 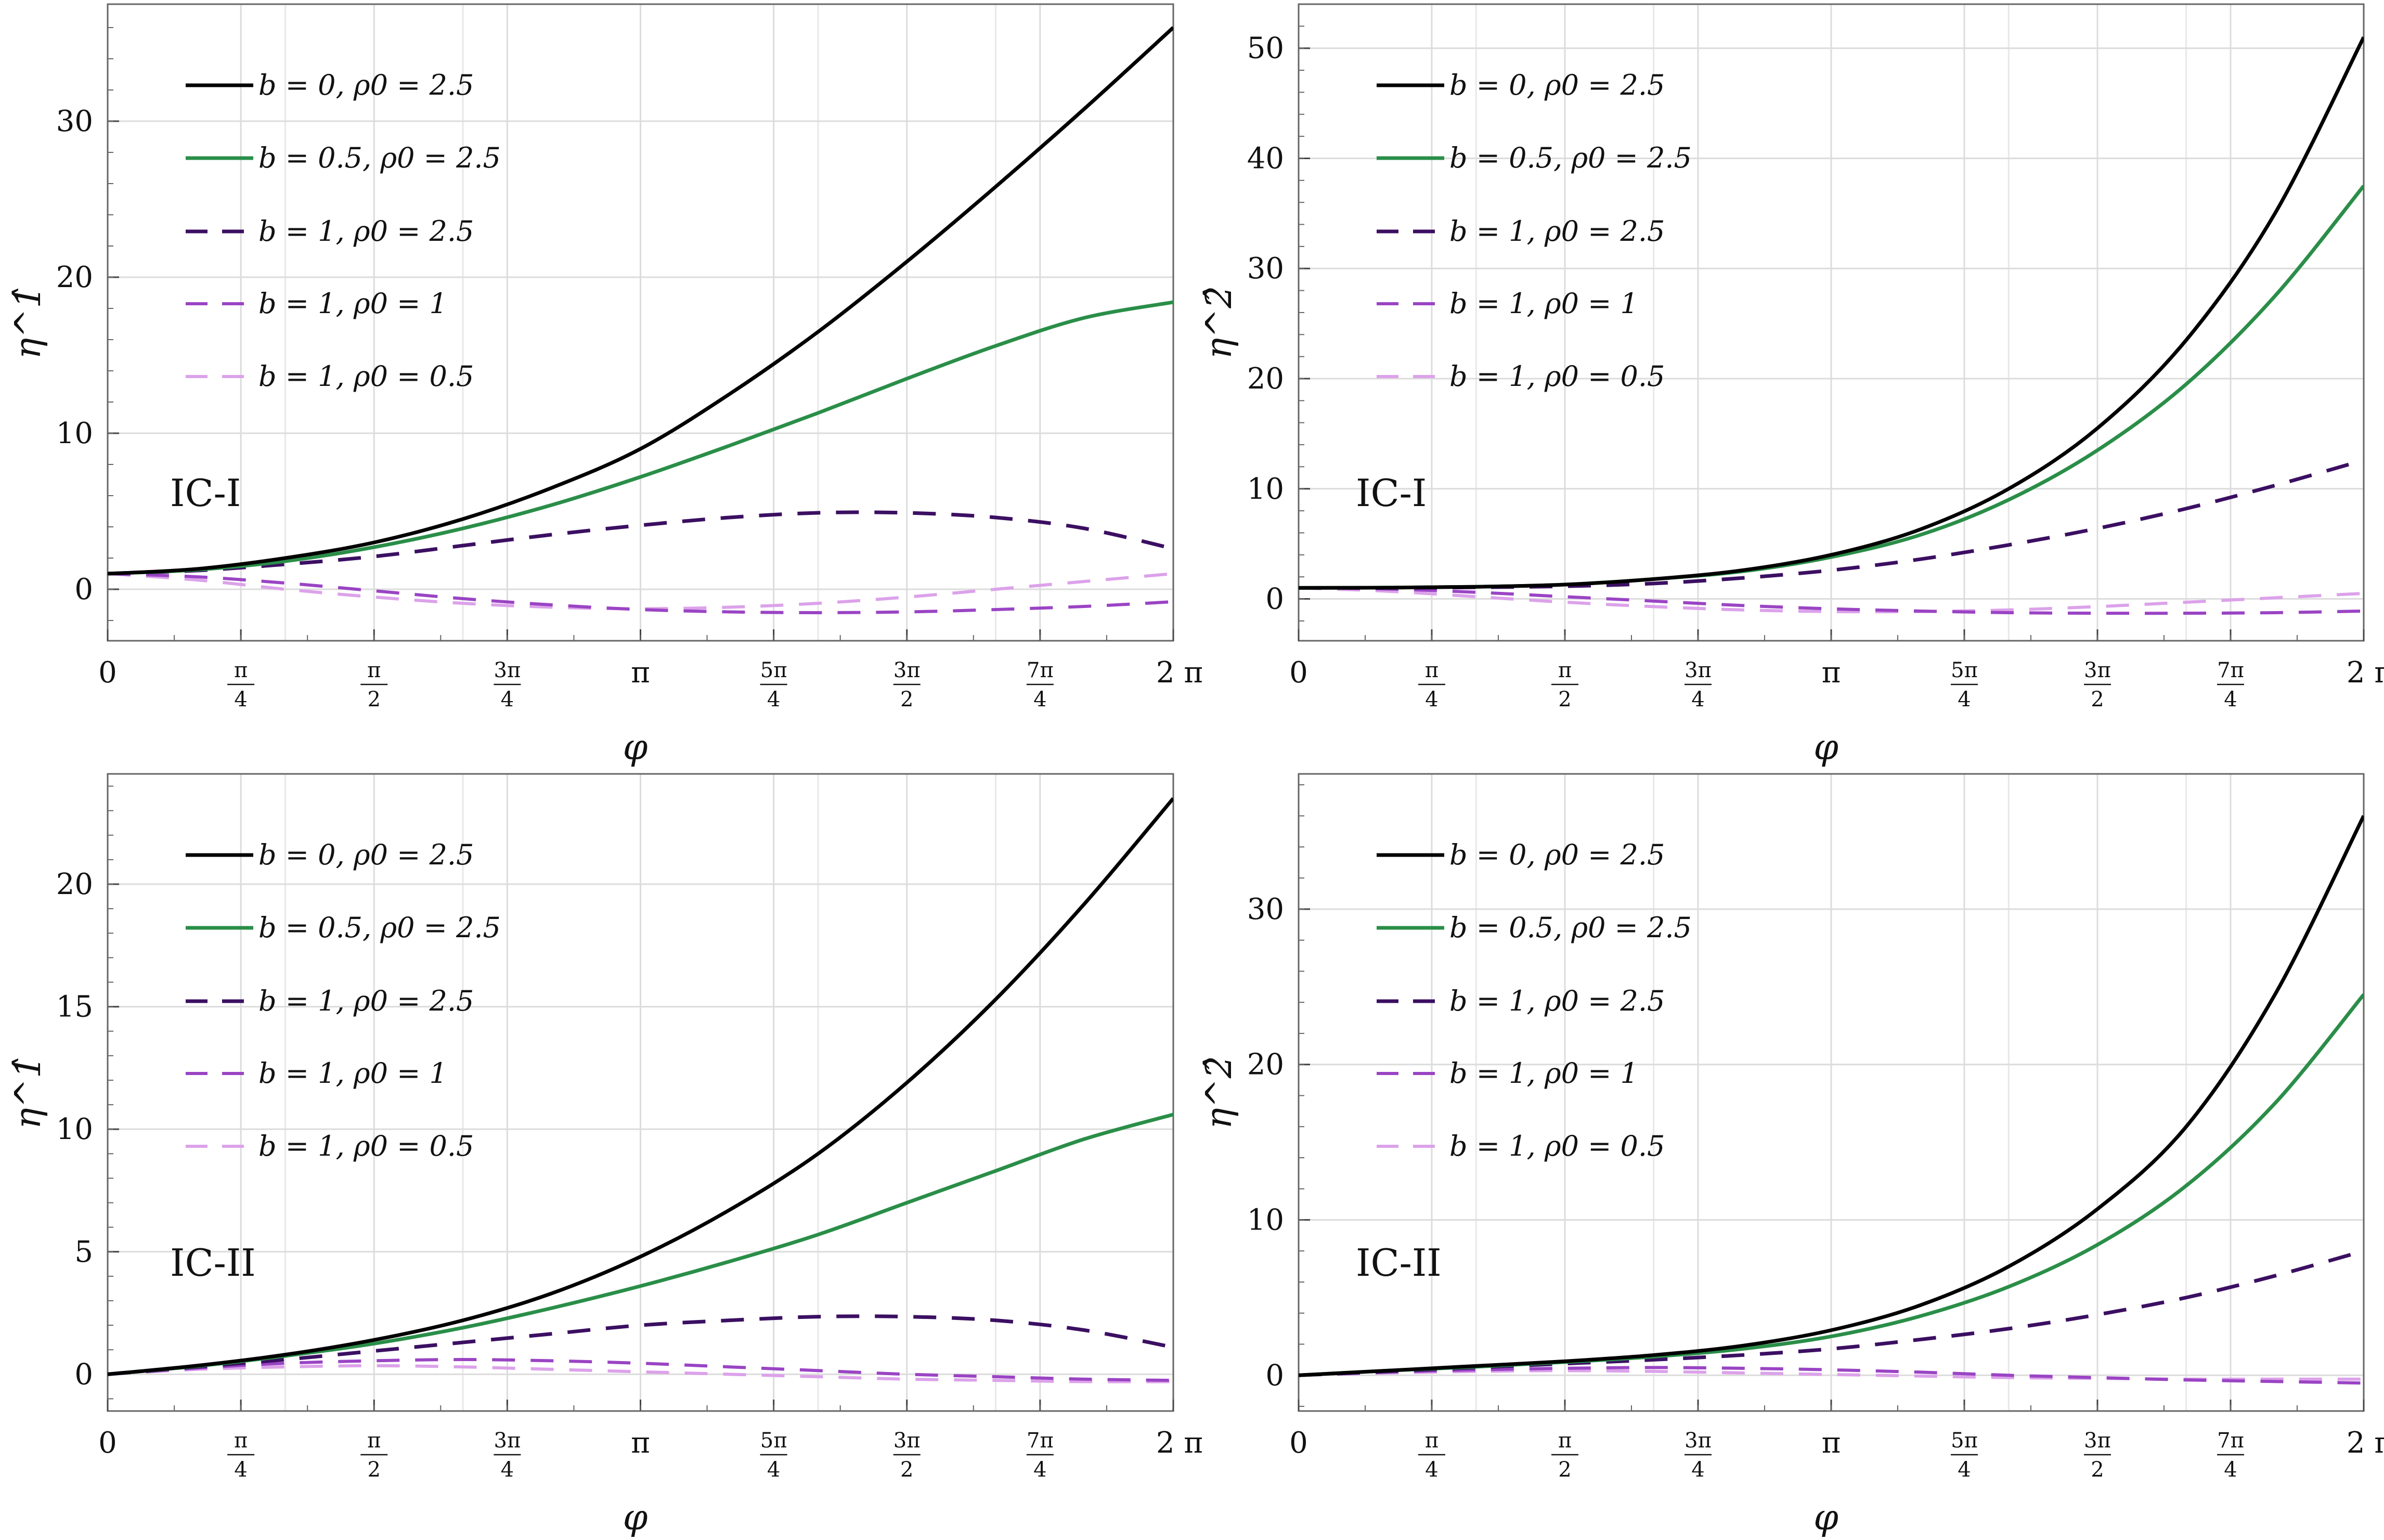 What do you see at coordinates (1266, 49) in the screenshot?
I see `y-tick-label: 50` at bounding box center [1266, 49].